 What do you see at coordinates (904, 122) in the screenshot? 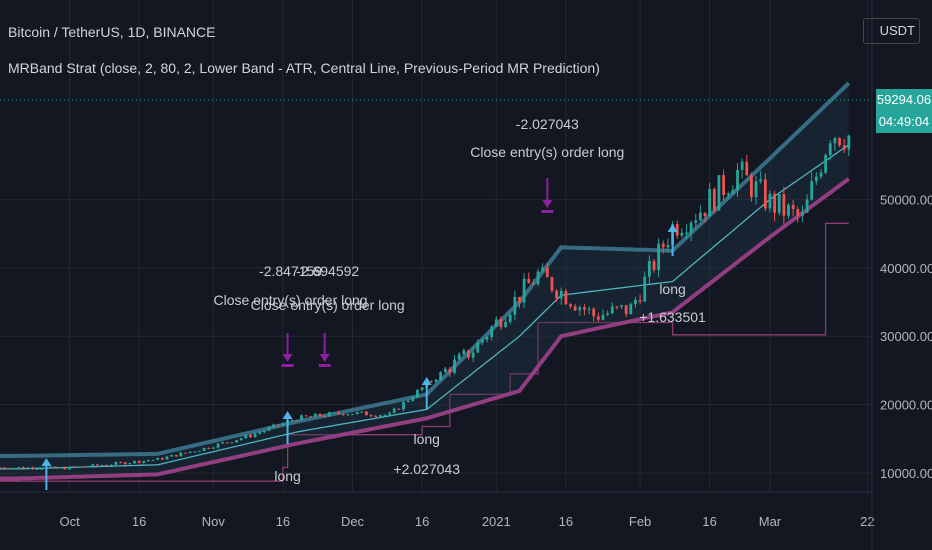
I see `bar-countdown-label: 04:49:04` at bounding box center [904, 122].